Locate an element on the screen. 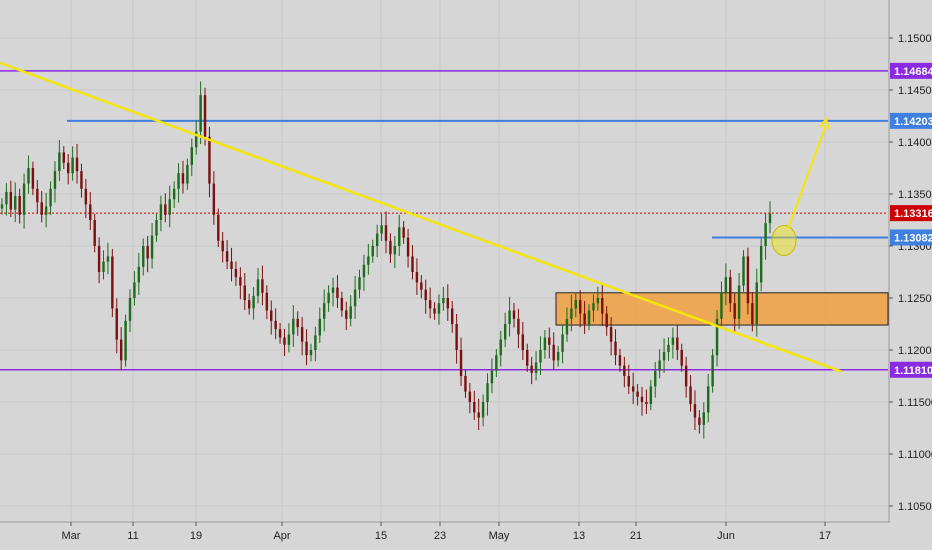 This screenshot has height=550, width=932. y-tick-label: 1.12000 is located at coordinates (915, 351).